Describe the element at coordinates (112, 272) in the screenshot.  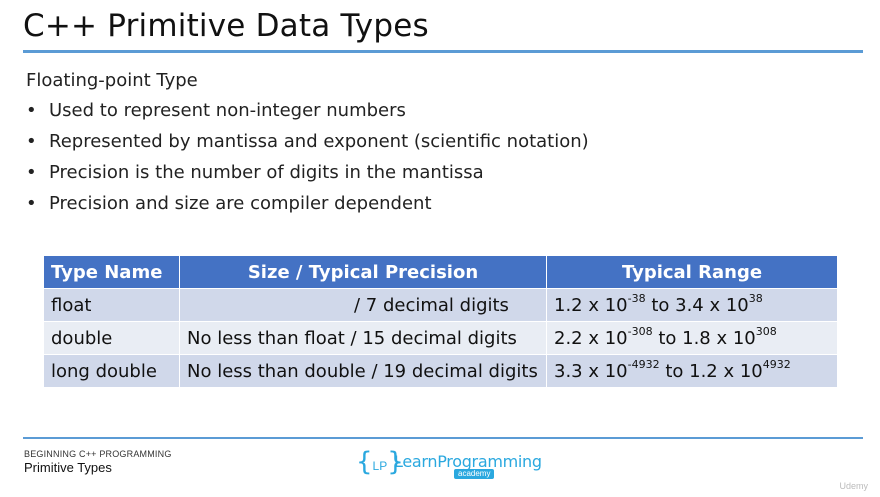
I see `header-type-name: Type Name` at that location.